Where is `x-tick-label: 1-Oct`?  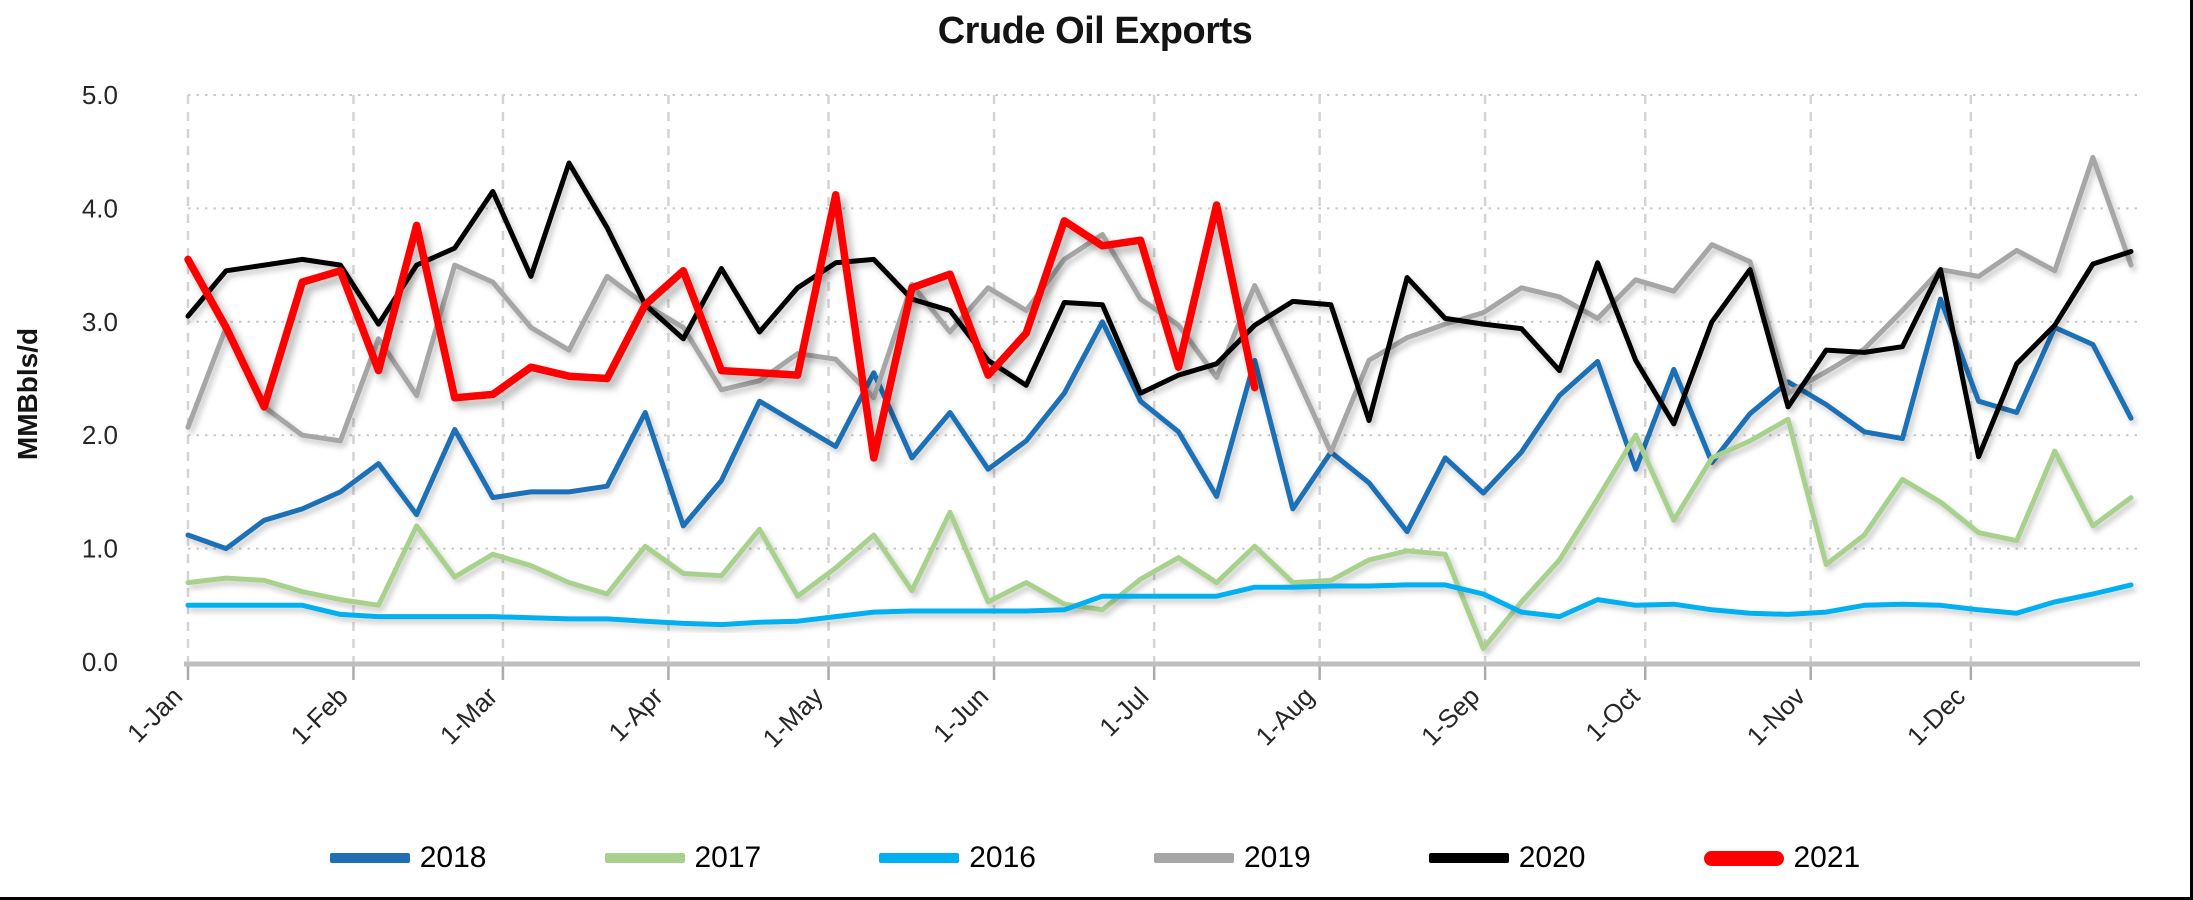 x-tick-label: 1-Oct is located at coordinates (1612, 713).